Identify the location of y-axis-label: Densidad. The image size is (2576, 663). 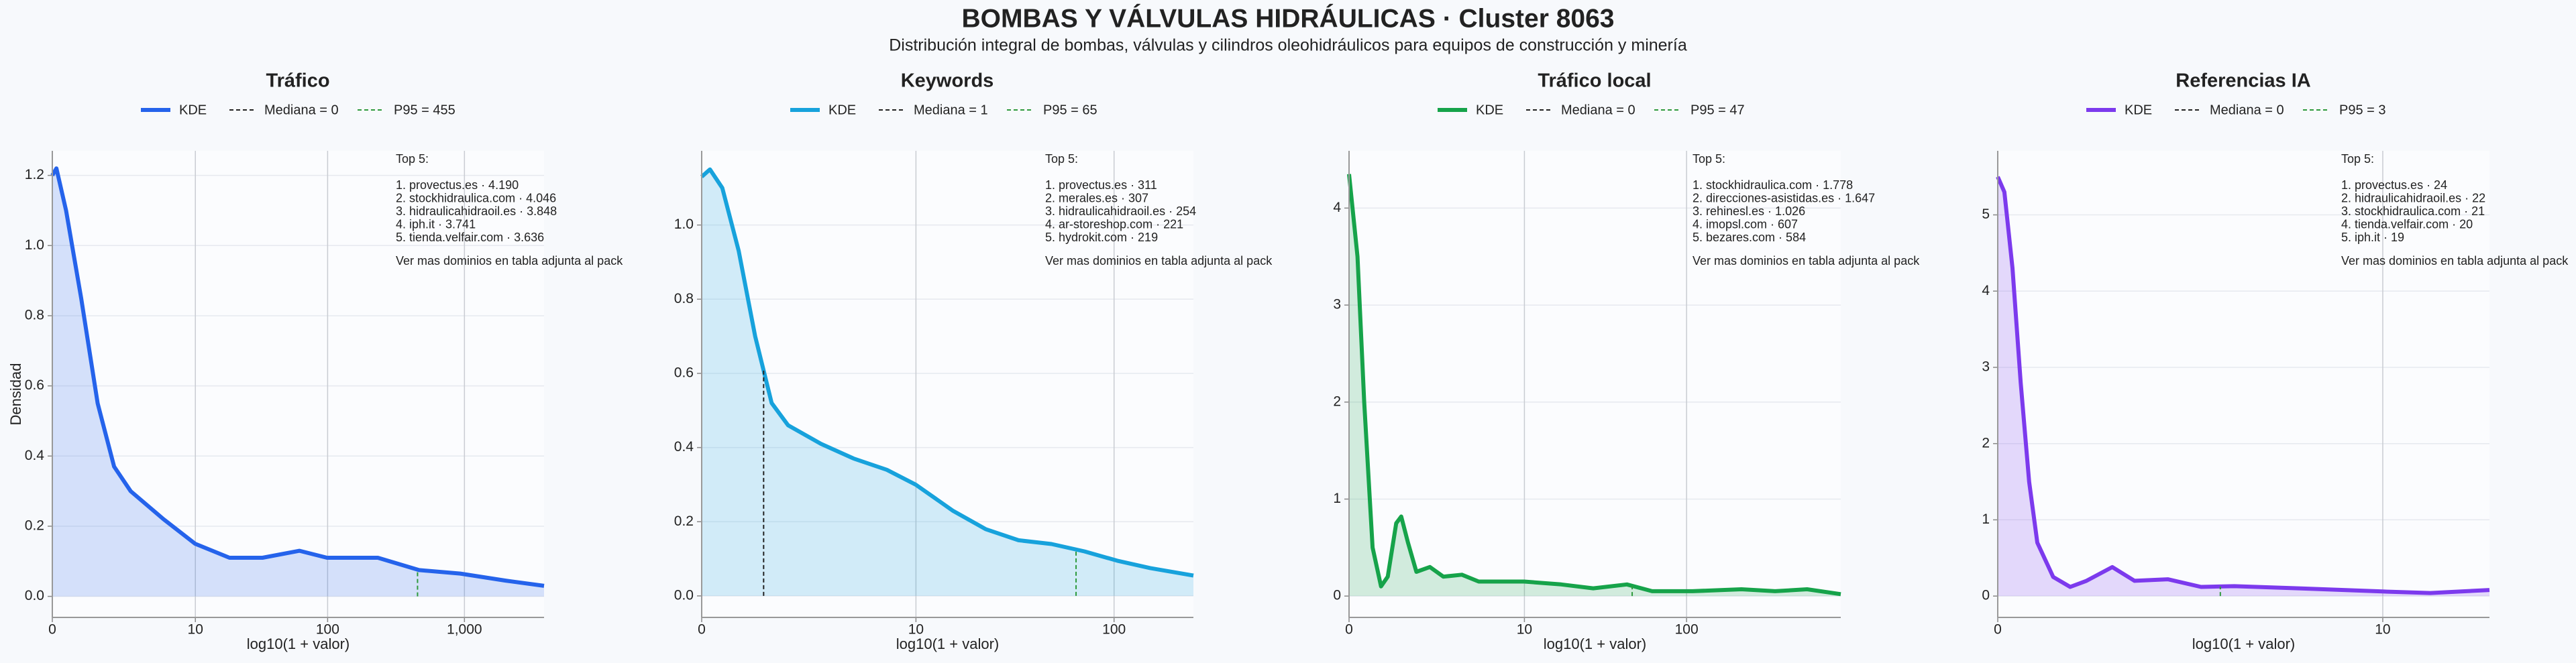
(15, 394).